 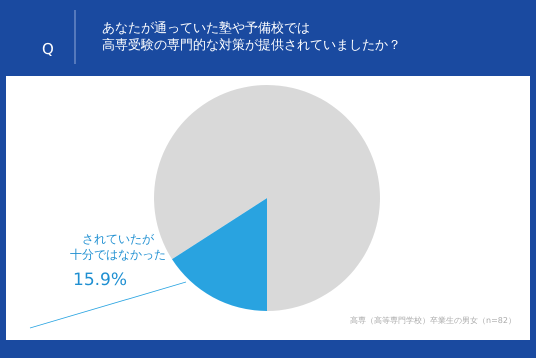 I want to click on pie-slice, so click(x=219, y=254).